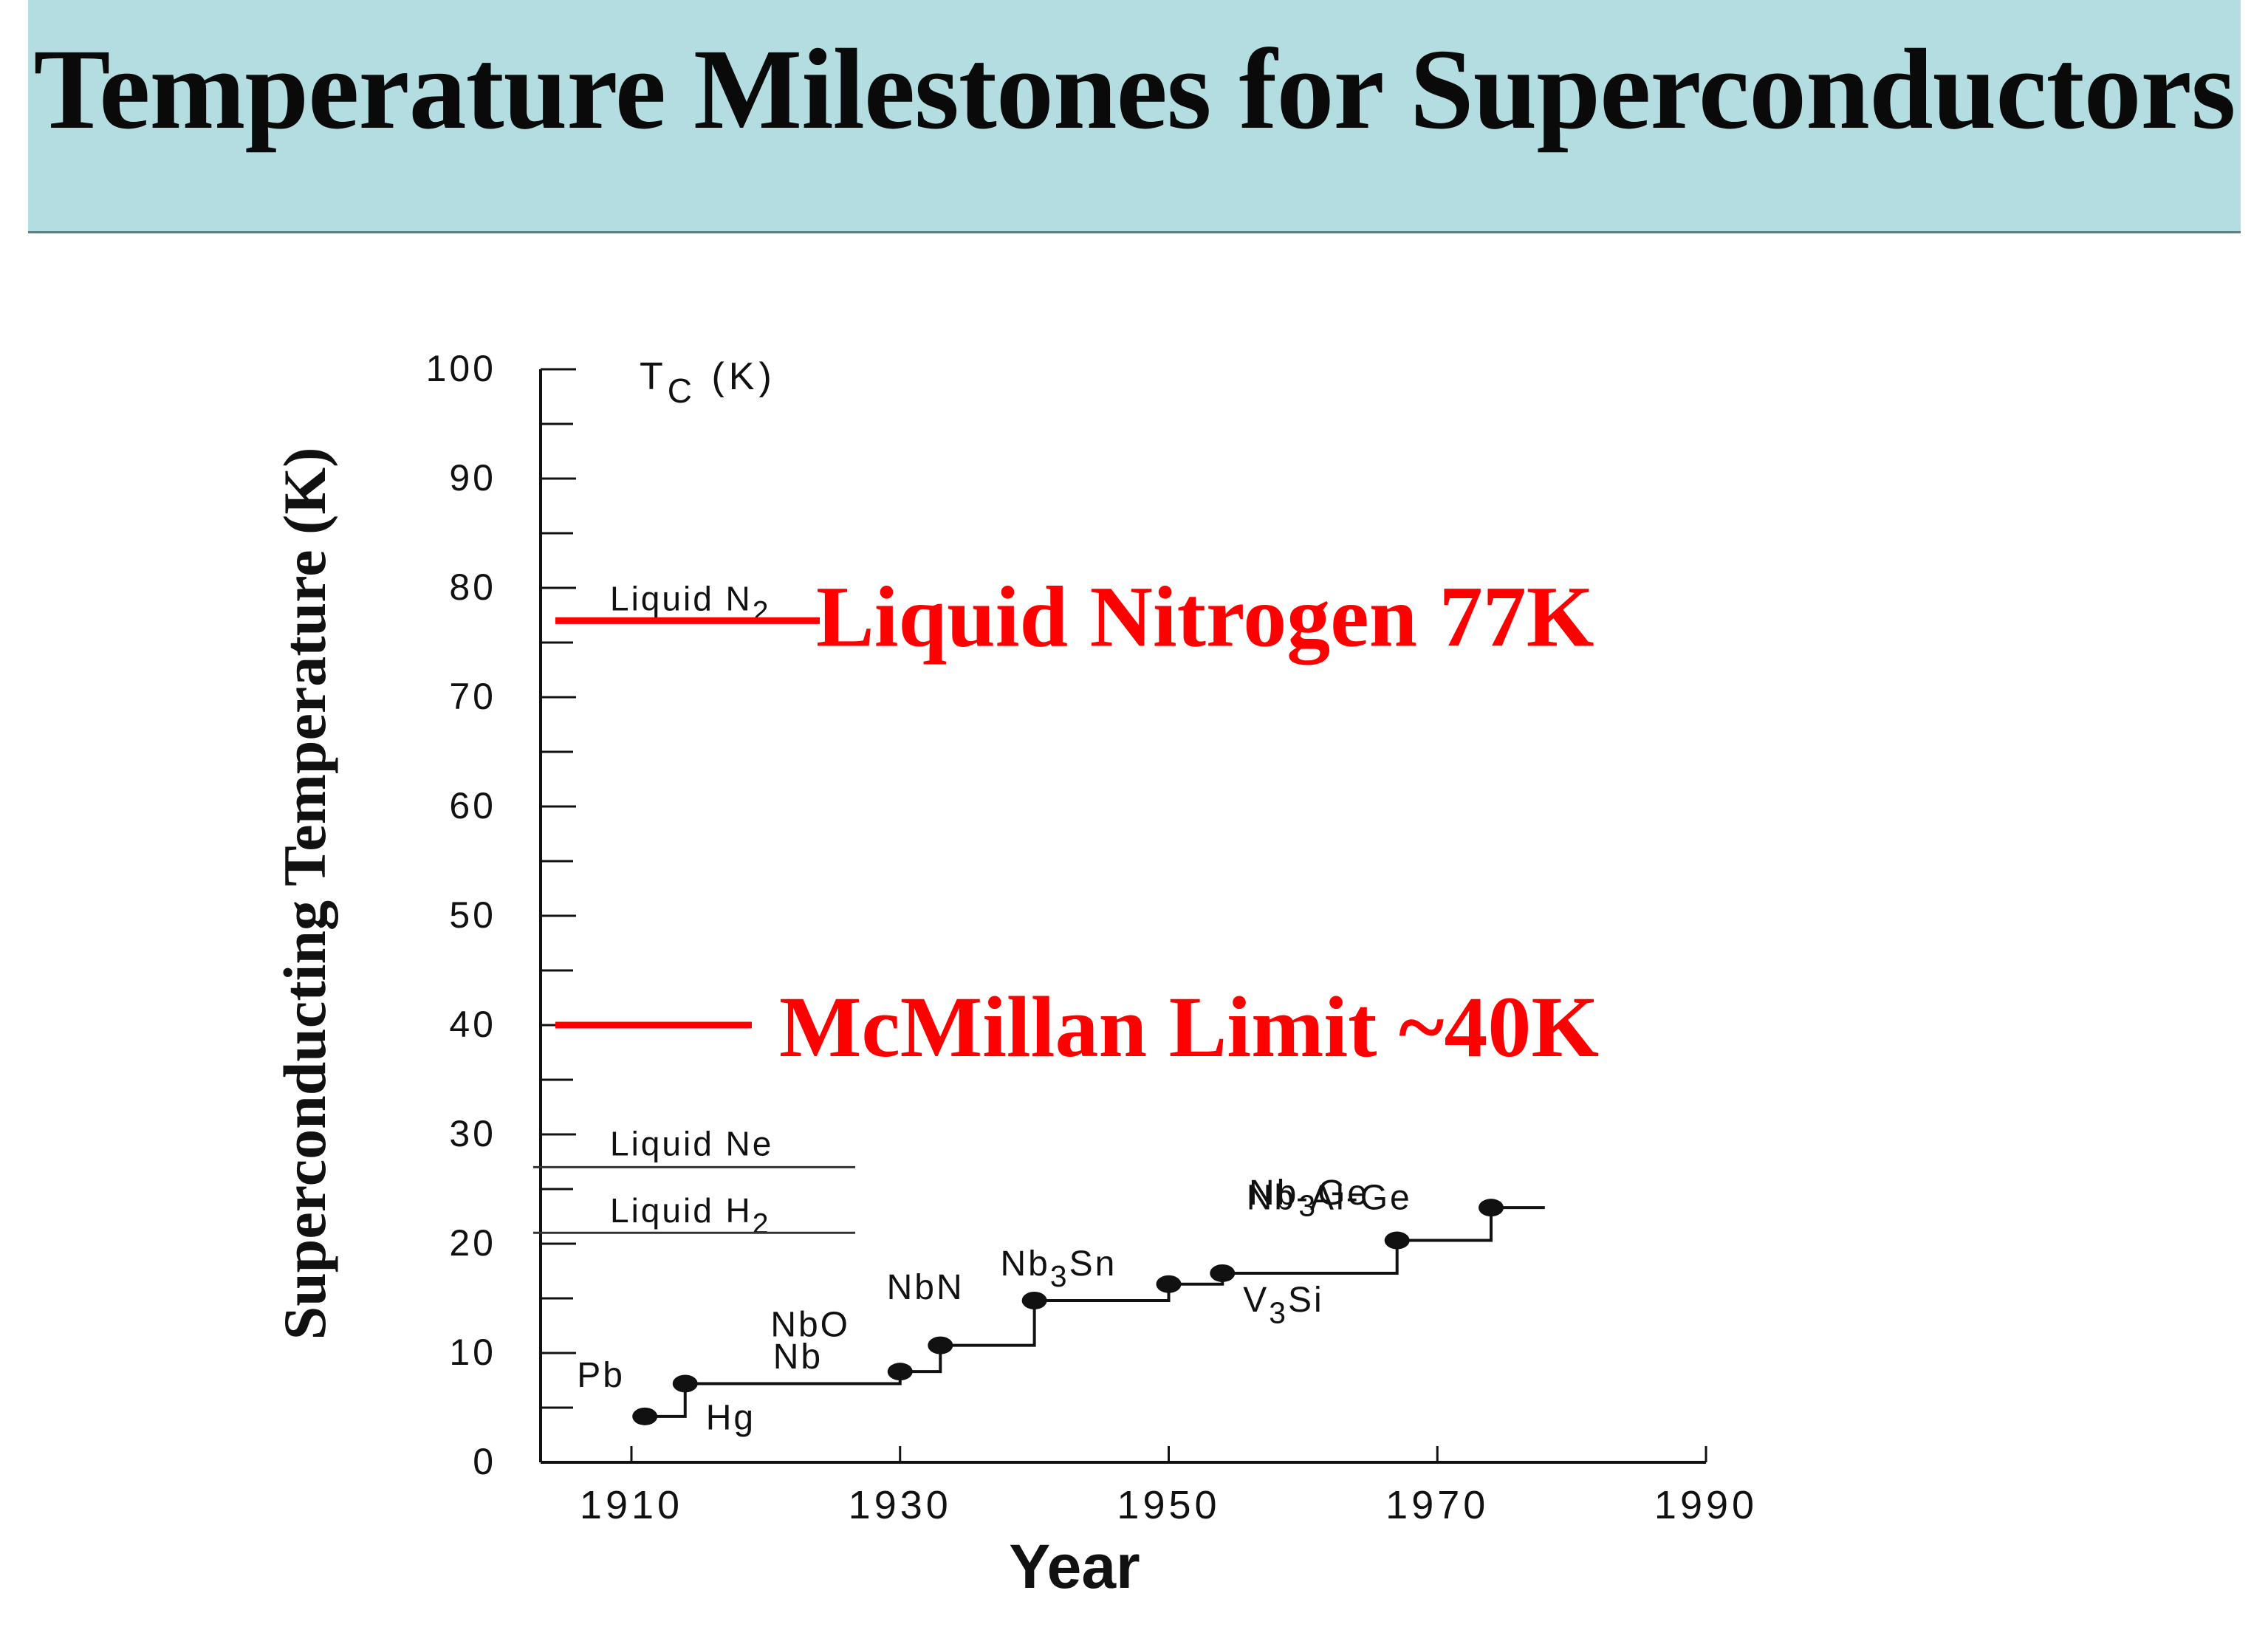 The image size is (2268, 1627). Describe the element at coordinates (473, 1352) in the screenshot. I see `y-tick-label: 10` at that location.